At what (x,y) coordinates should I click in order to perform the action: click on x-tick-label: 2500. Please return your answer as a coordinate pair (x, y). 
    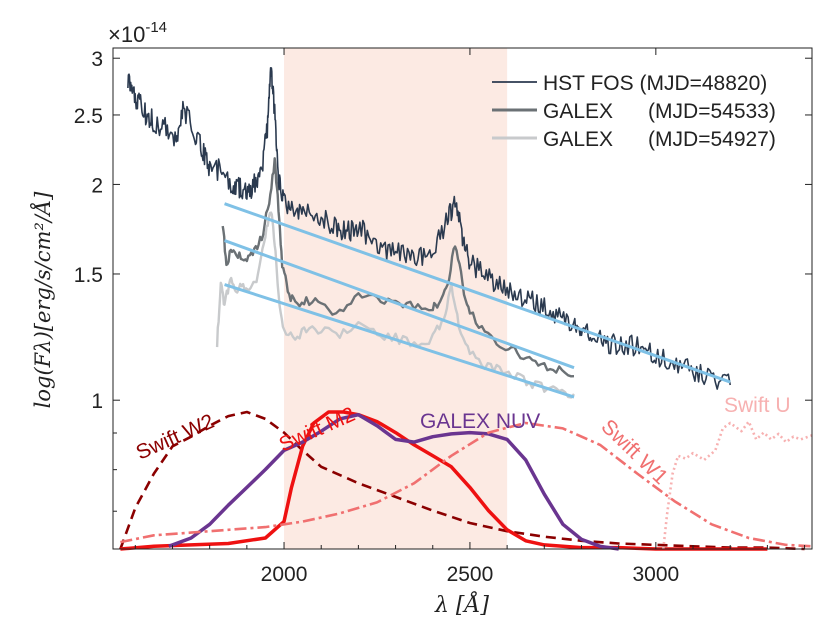
    Looking at the image, I should click on (470, 574).